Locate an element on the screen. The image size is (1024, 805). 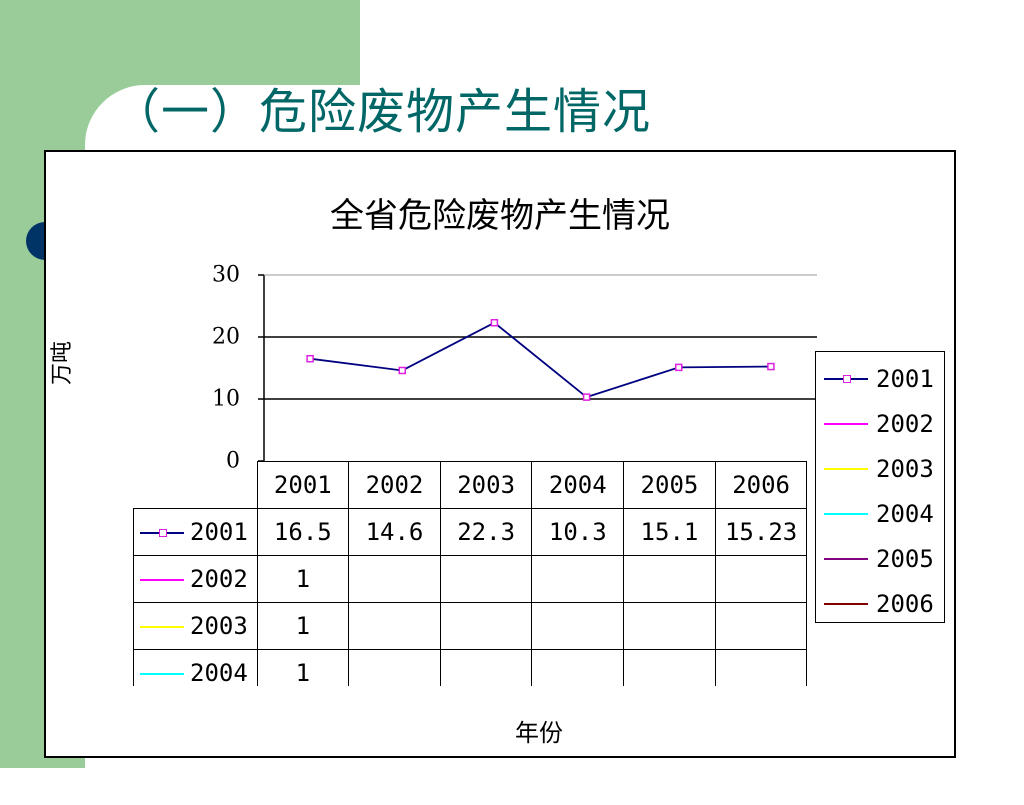
row-series-name: 2002 is located at coordinates (219, 579).